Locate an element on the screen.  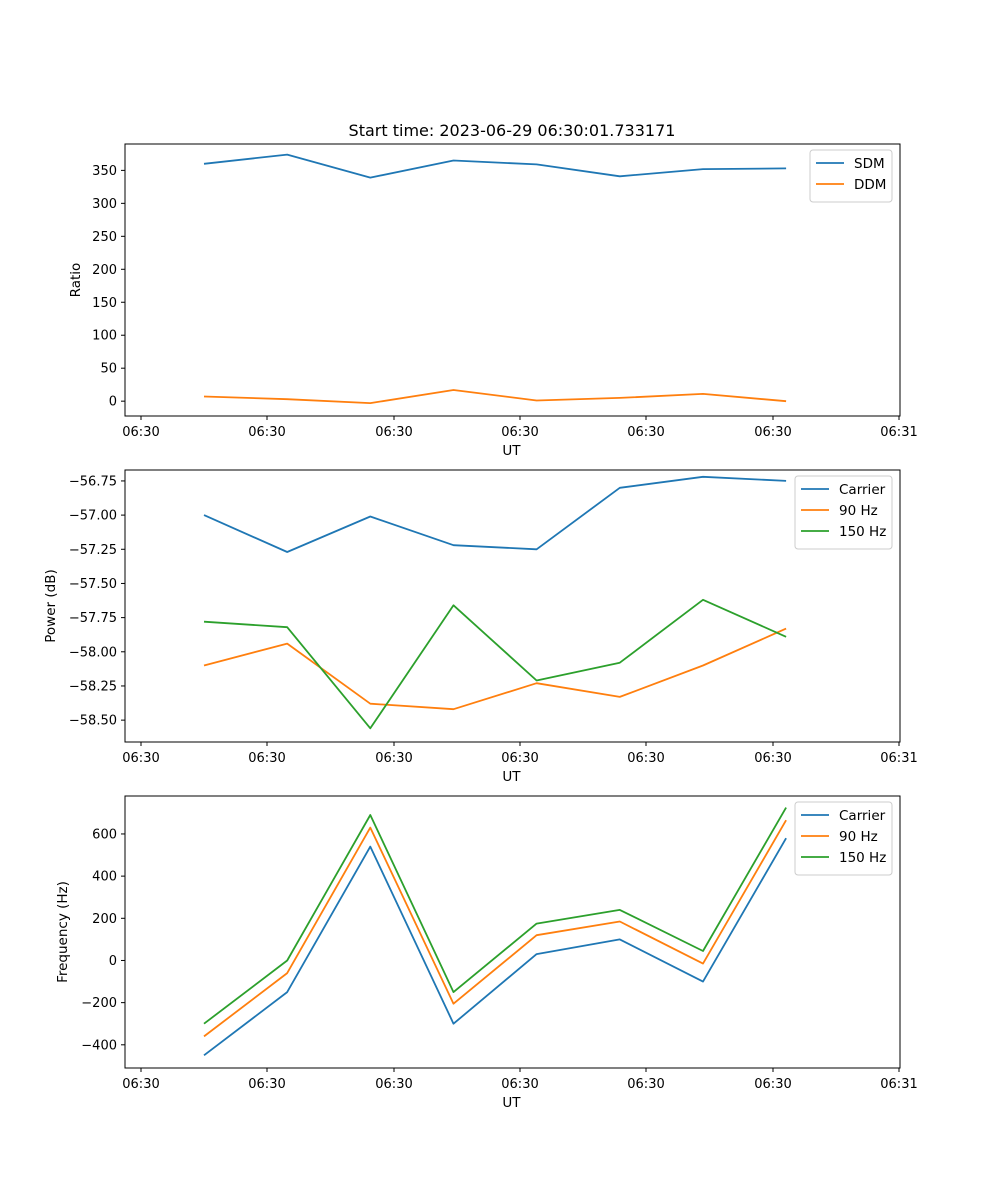
y-tick-label: −58.50 is located at coordinates (93, 721).